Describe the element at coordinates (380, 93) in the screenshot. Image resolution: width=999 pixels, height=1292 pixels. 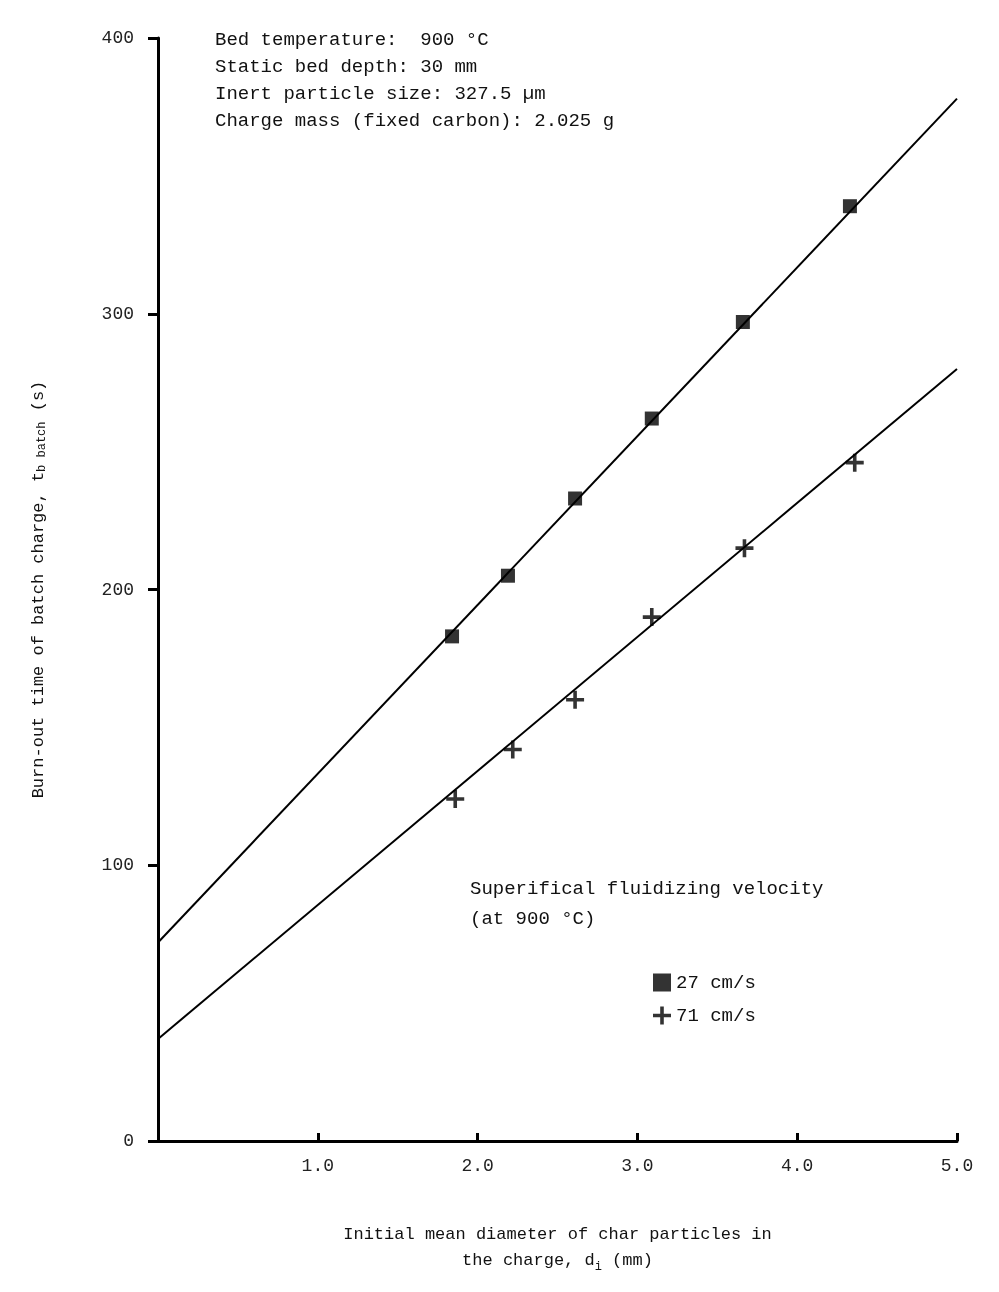
I see `annotation: Inert particle size: 327.5 µm` at that location.